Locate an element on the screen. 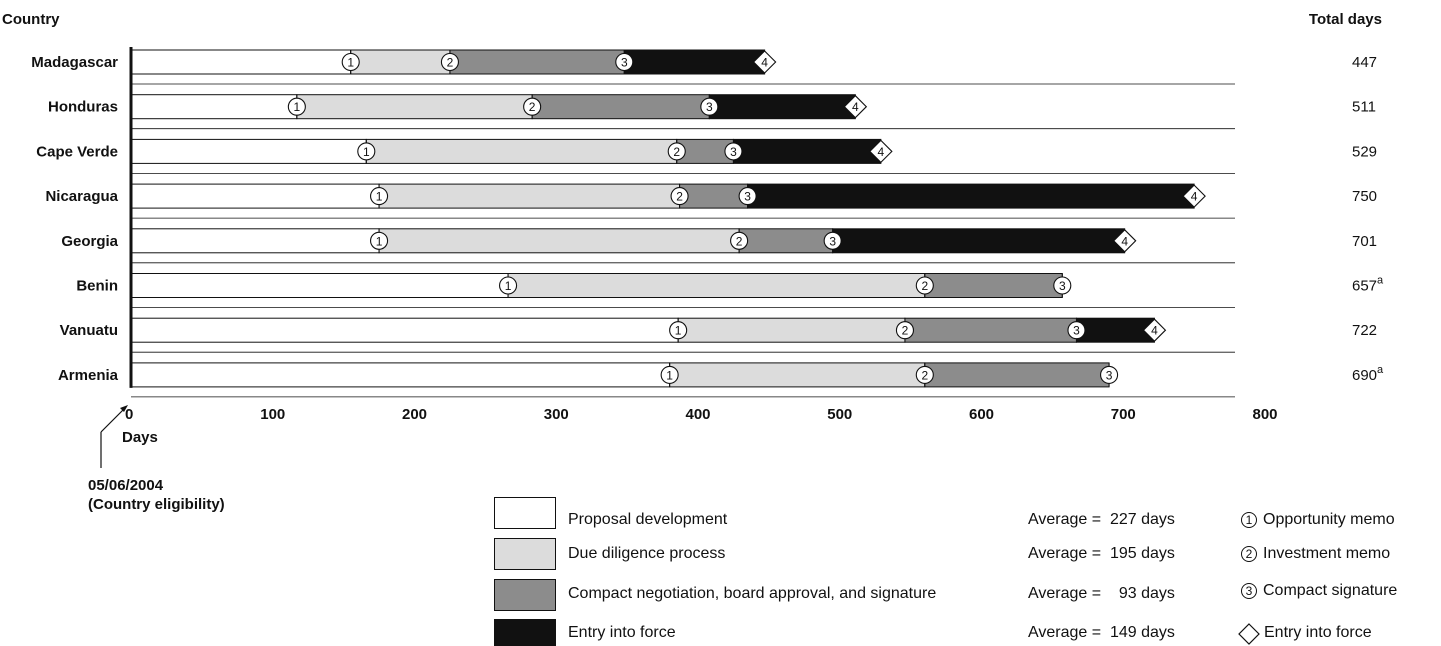 The width and height of the screenshot is (1441, 646). total-header: Total days is located at coordinates (1345, 19).